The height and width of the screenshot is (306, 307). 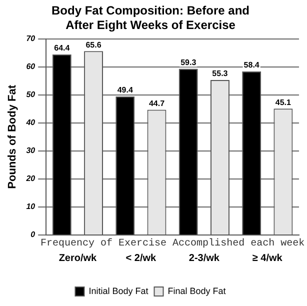 I want to click on data-label: 45.1, so click(x=283, y=102).